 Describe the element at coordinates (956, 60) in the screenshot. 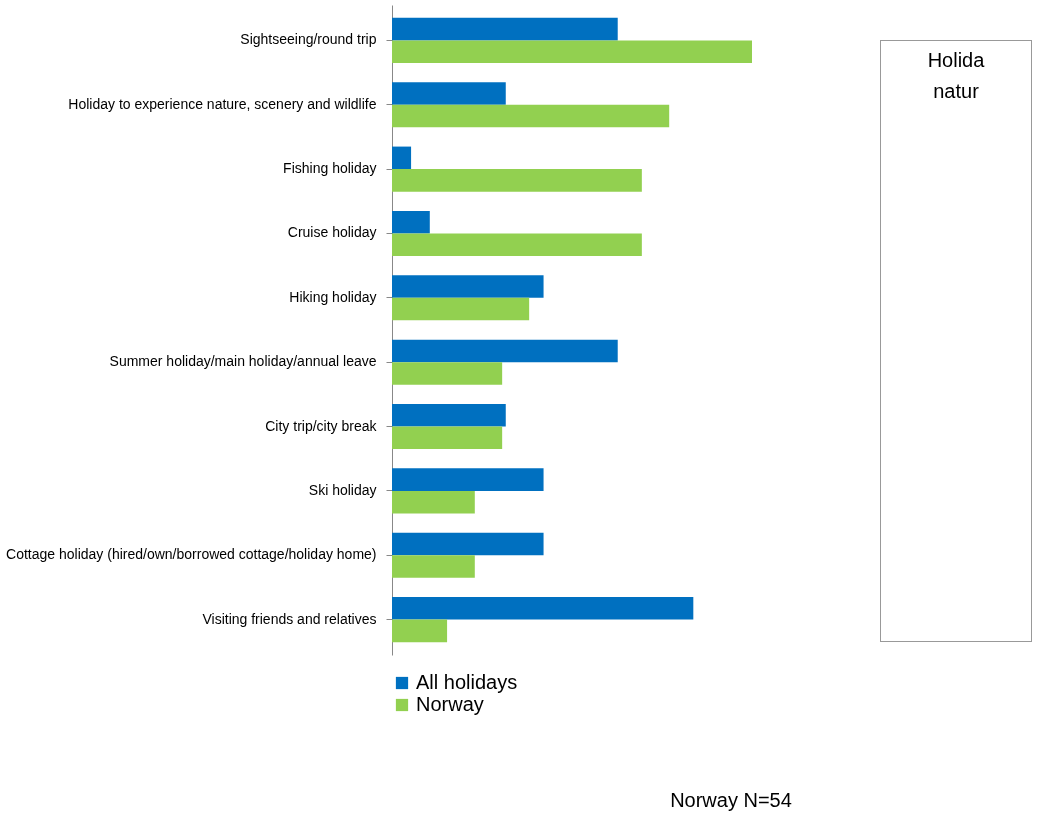

I see `text: Holida` at that location.